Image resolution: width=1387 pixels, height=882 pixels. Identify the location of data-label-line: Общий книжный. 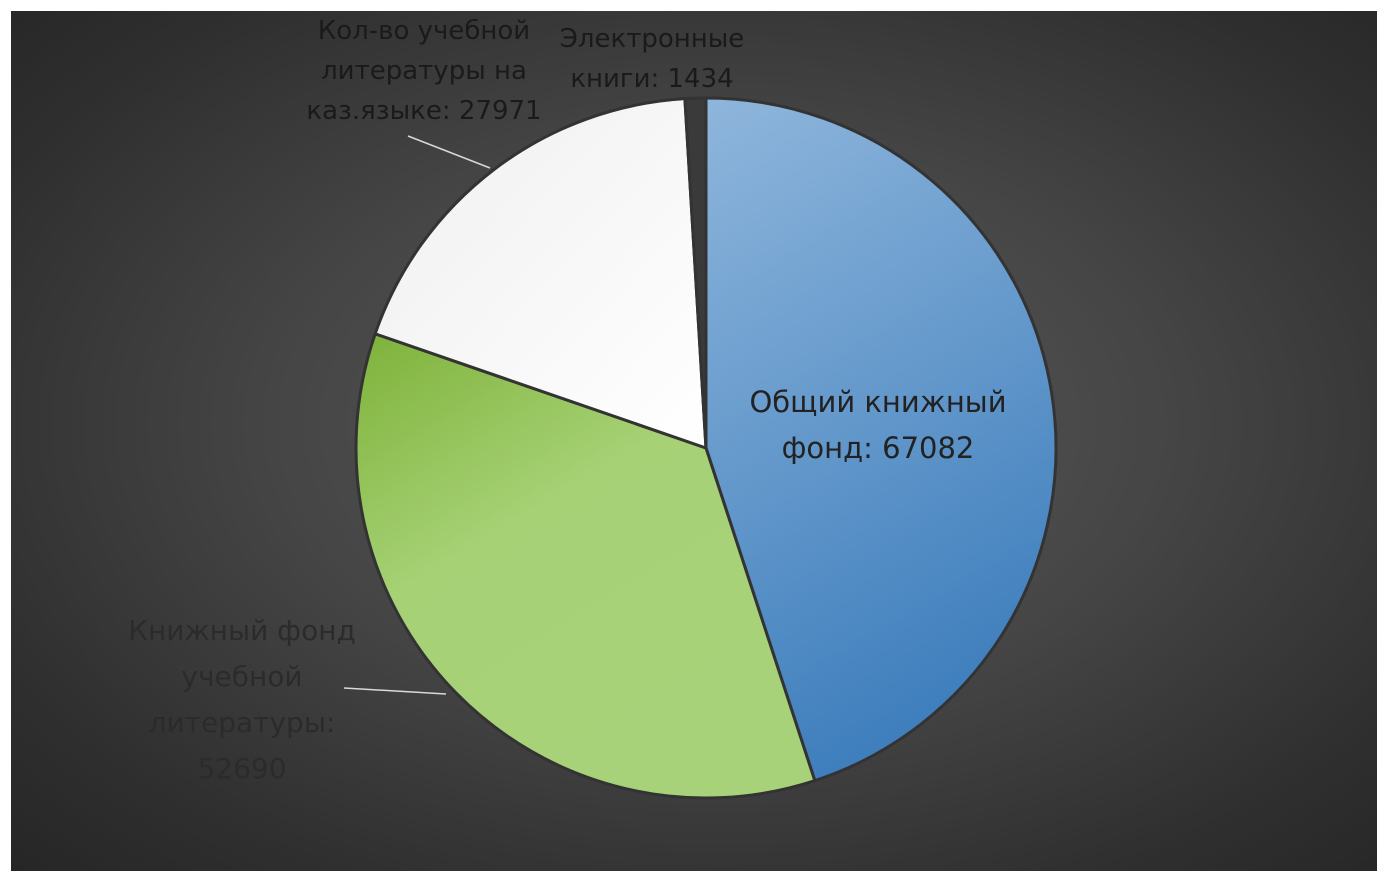
(877, 402).